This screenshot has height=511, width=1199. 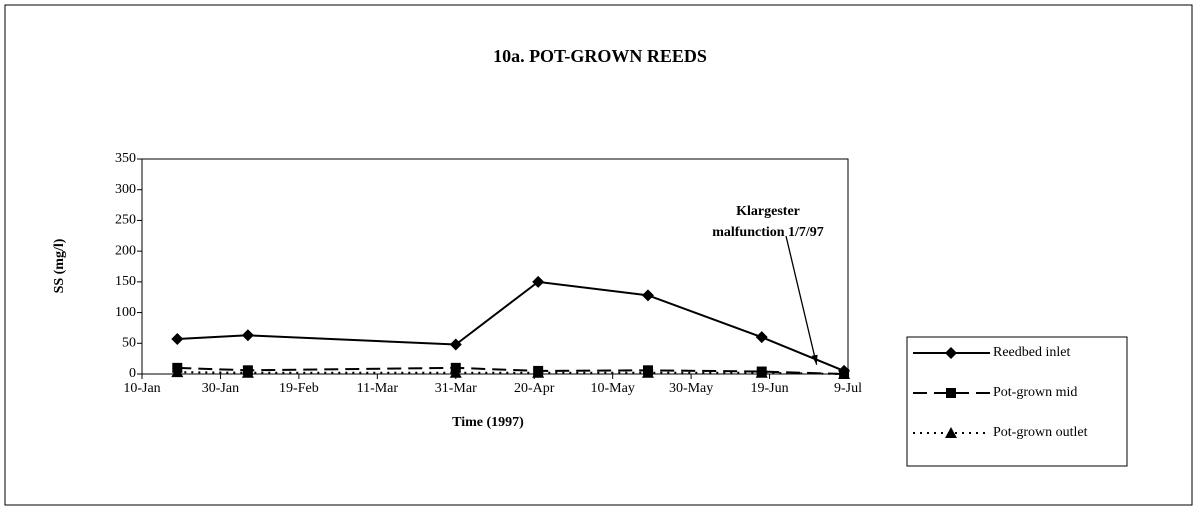 What do you see at coordinates (488, 422) in the screenshot?
I see `x-axis-title: Time (1997)` at bounding box center [488, 422].